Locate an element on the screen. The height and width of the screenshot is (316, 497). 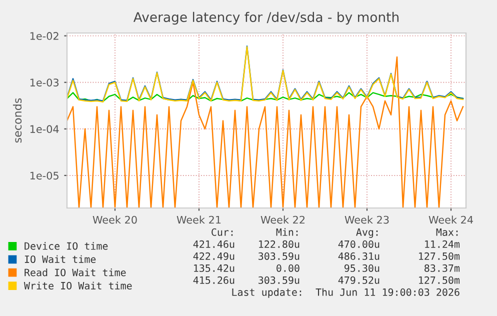
y-axis-title: seconds is located at coordinates (17, 120).